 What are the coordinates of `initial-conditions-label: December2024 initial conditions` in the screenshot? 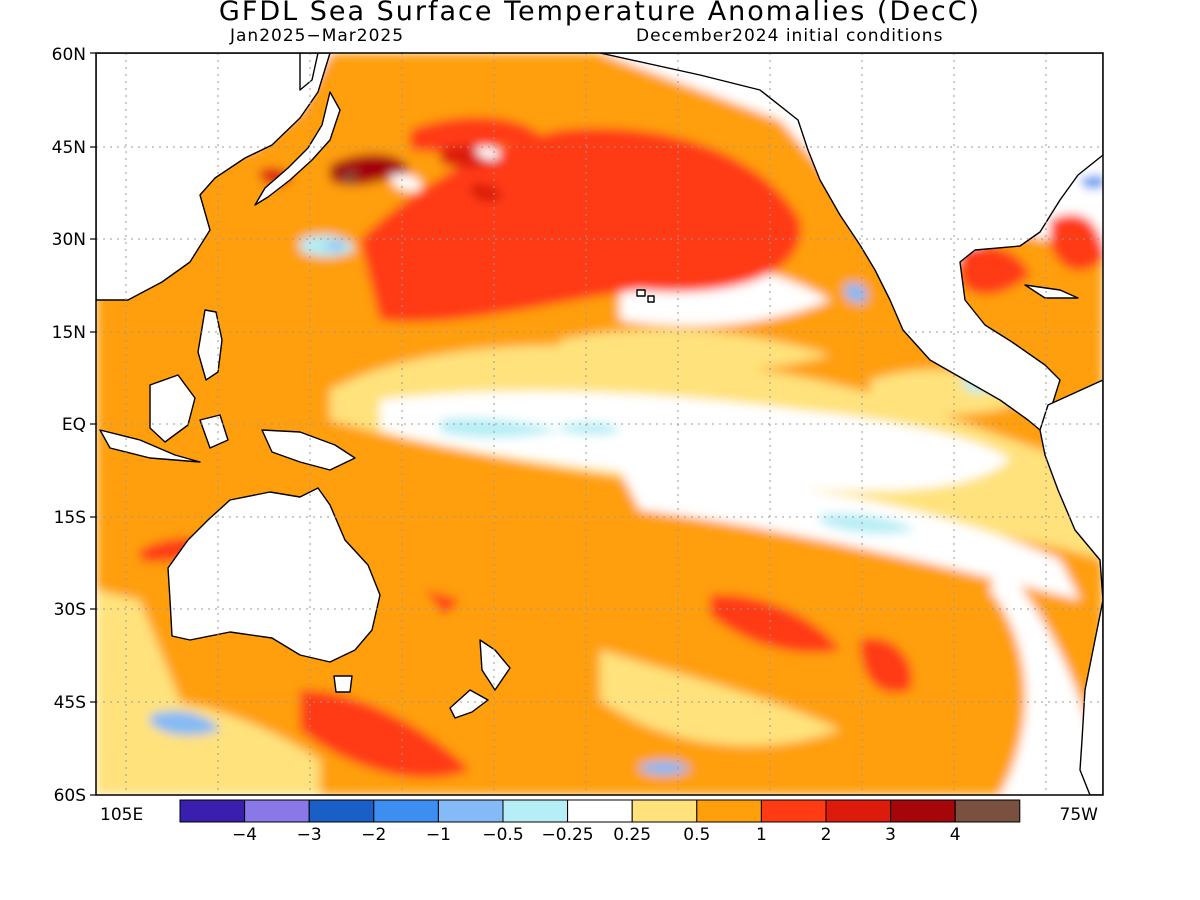 It's located at (790, 36).